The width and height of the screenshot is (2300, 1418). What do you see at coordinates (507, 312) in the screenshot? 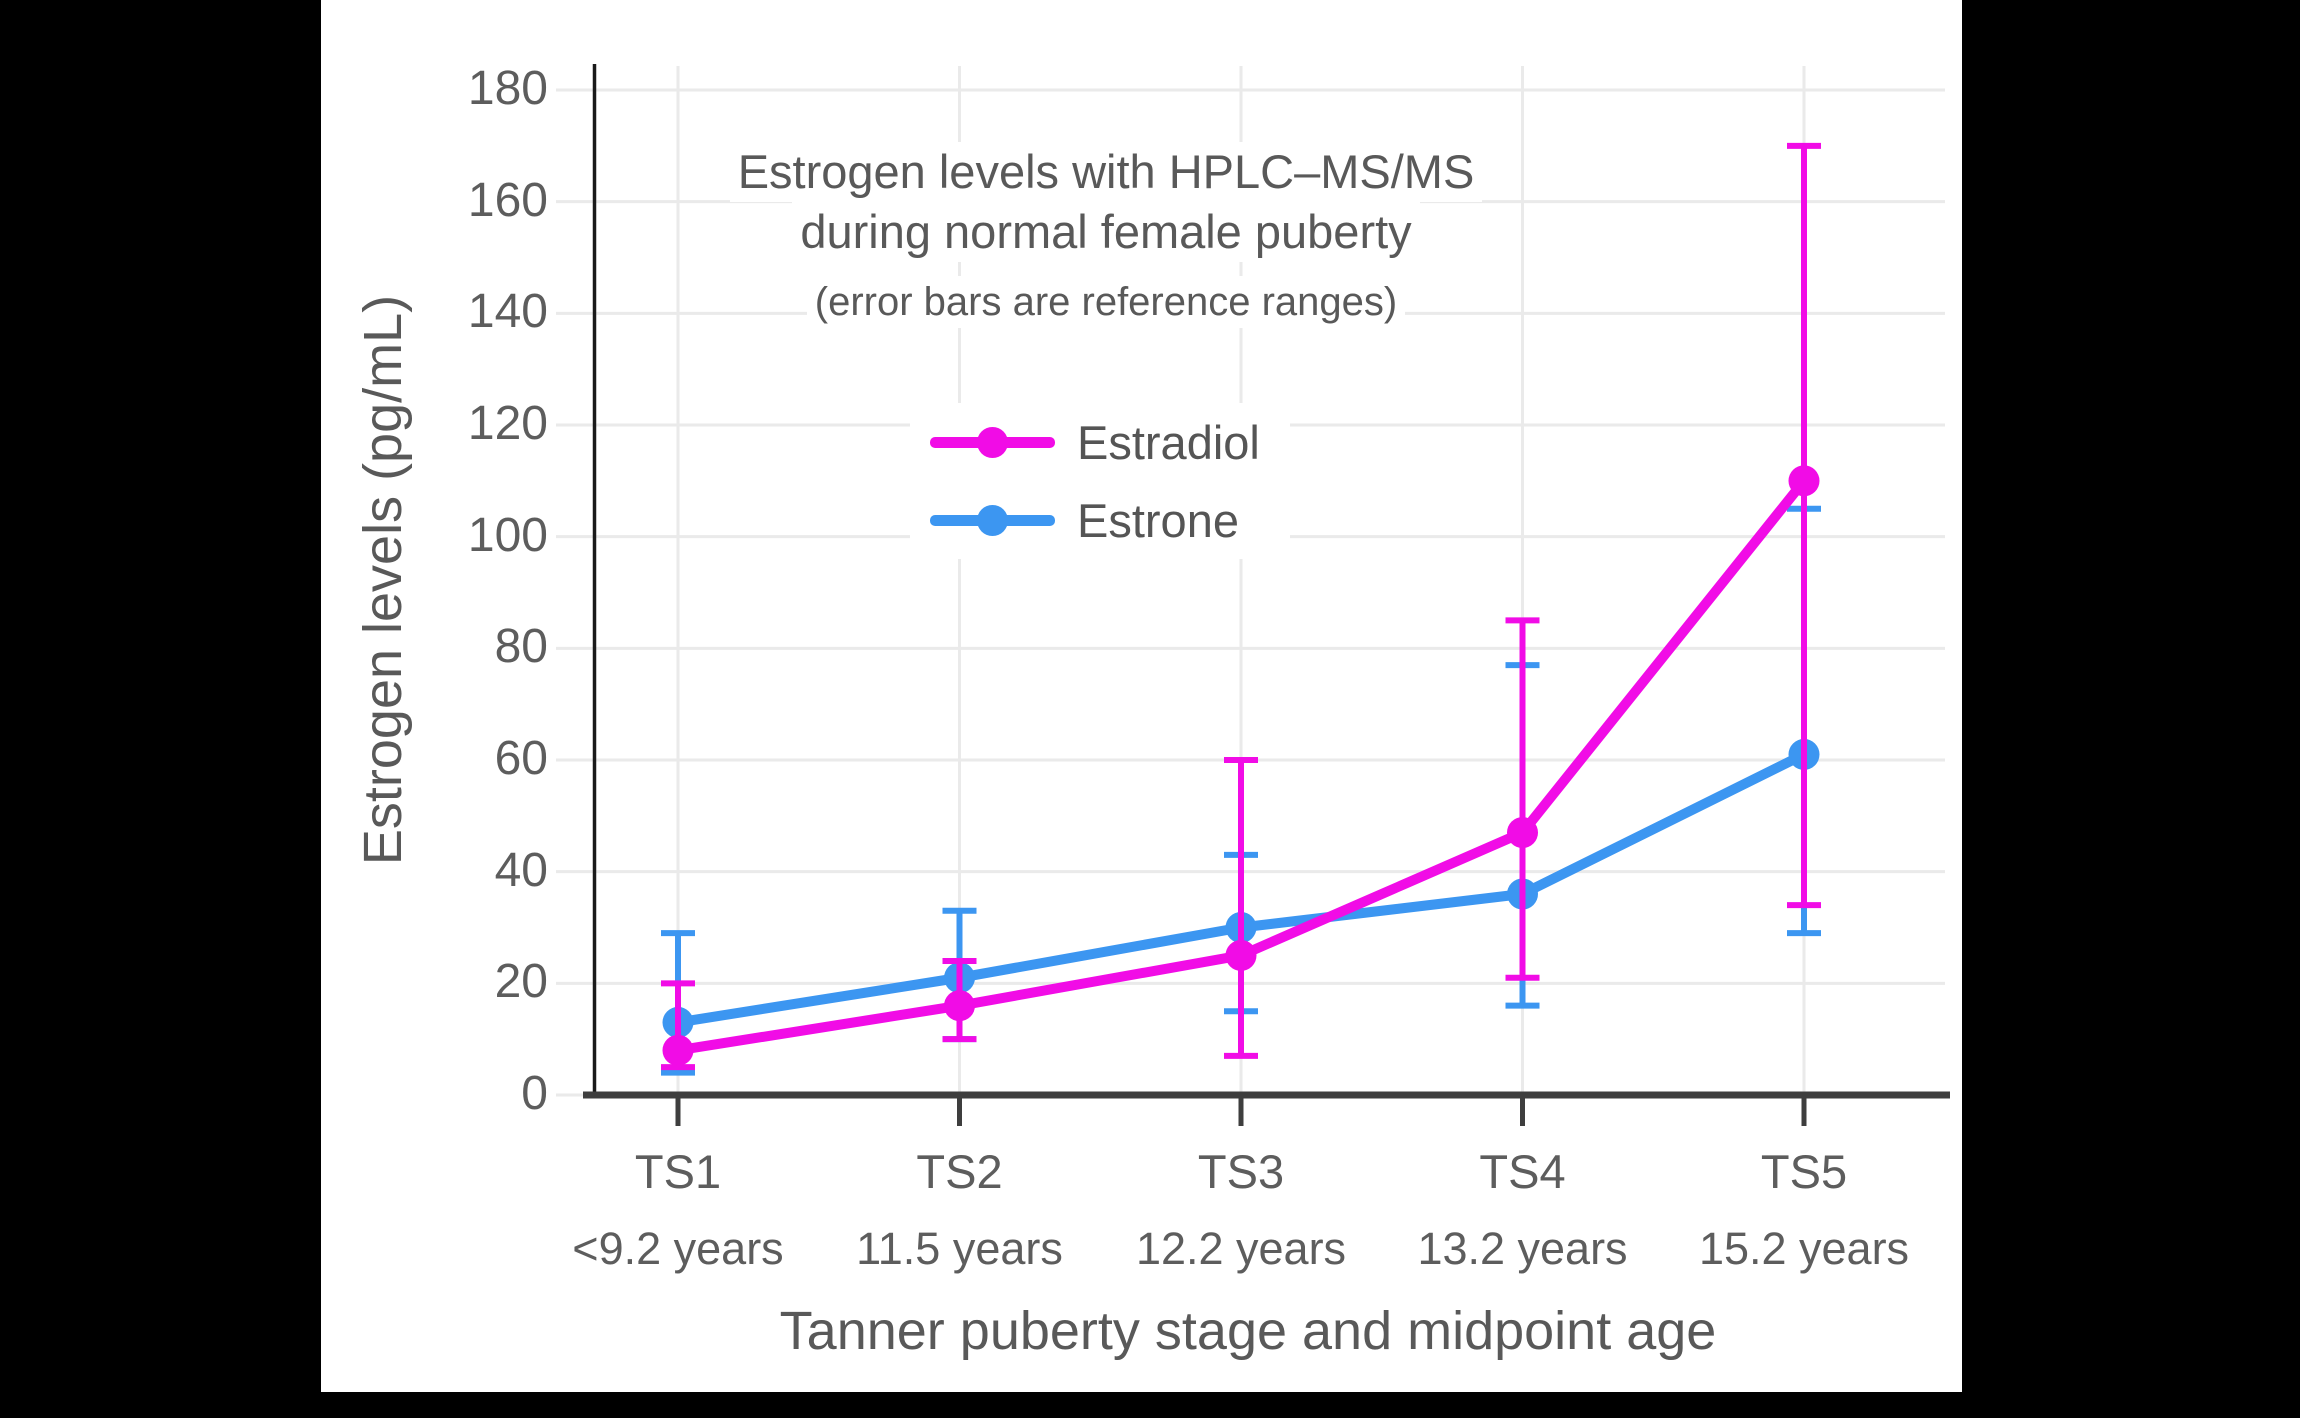
I see `y-tick-label: 140` at bounding box center [507, 312].